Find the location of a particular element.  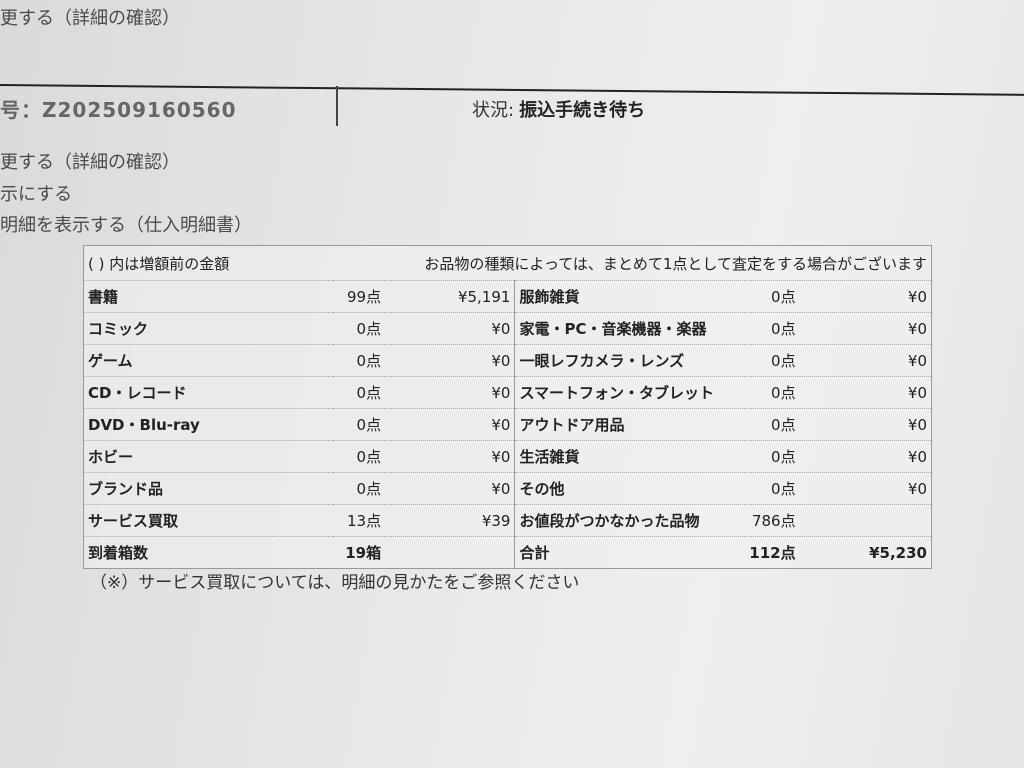

table-row: サービス買取 13点 ¥39 お値段がつかなかった品物 786点 is located at coordinates (507, 520).